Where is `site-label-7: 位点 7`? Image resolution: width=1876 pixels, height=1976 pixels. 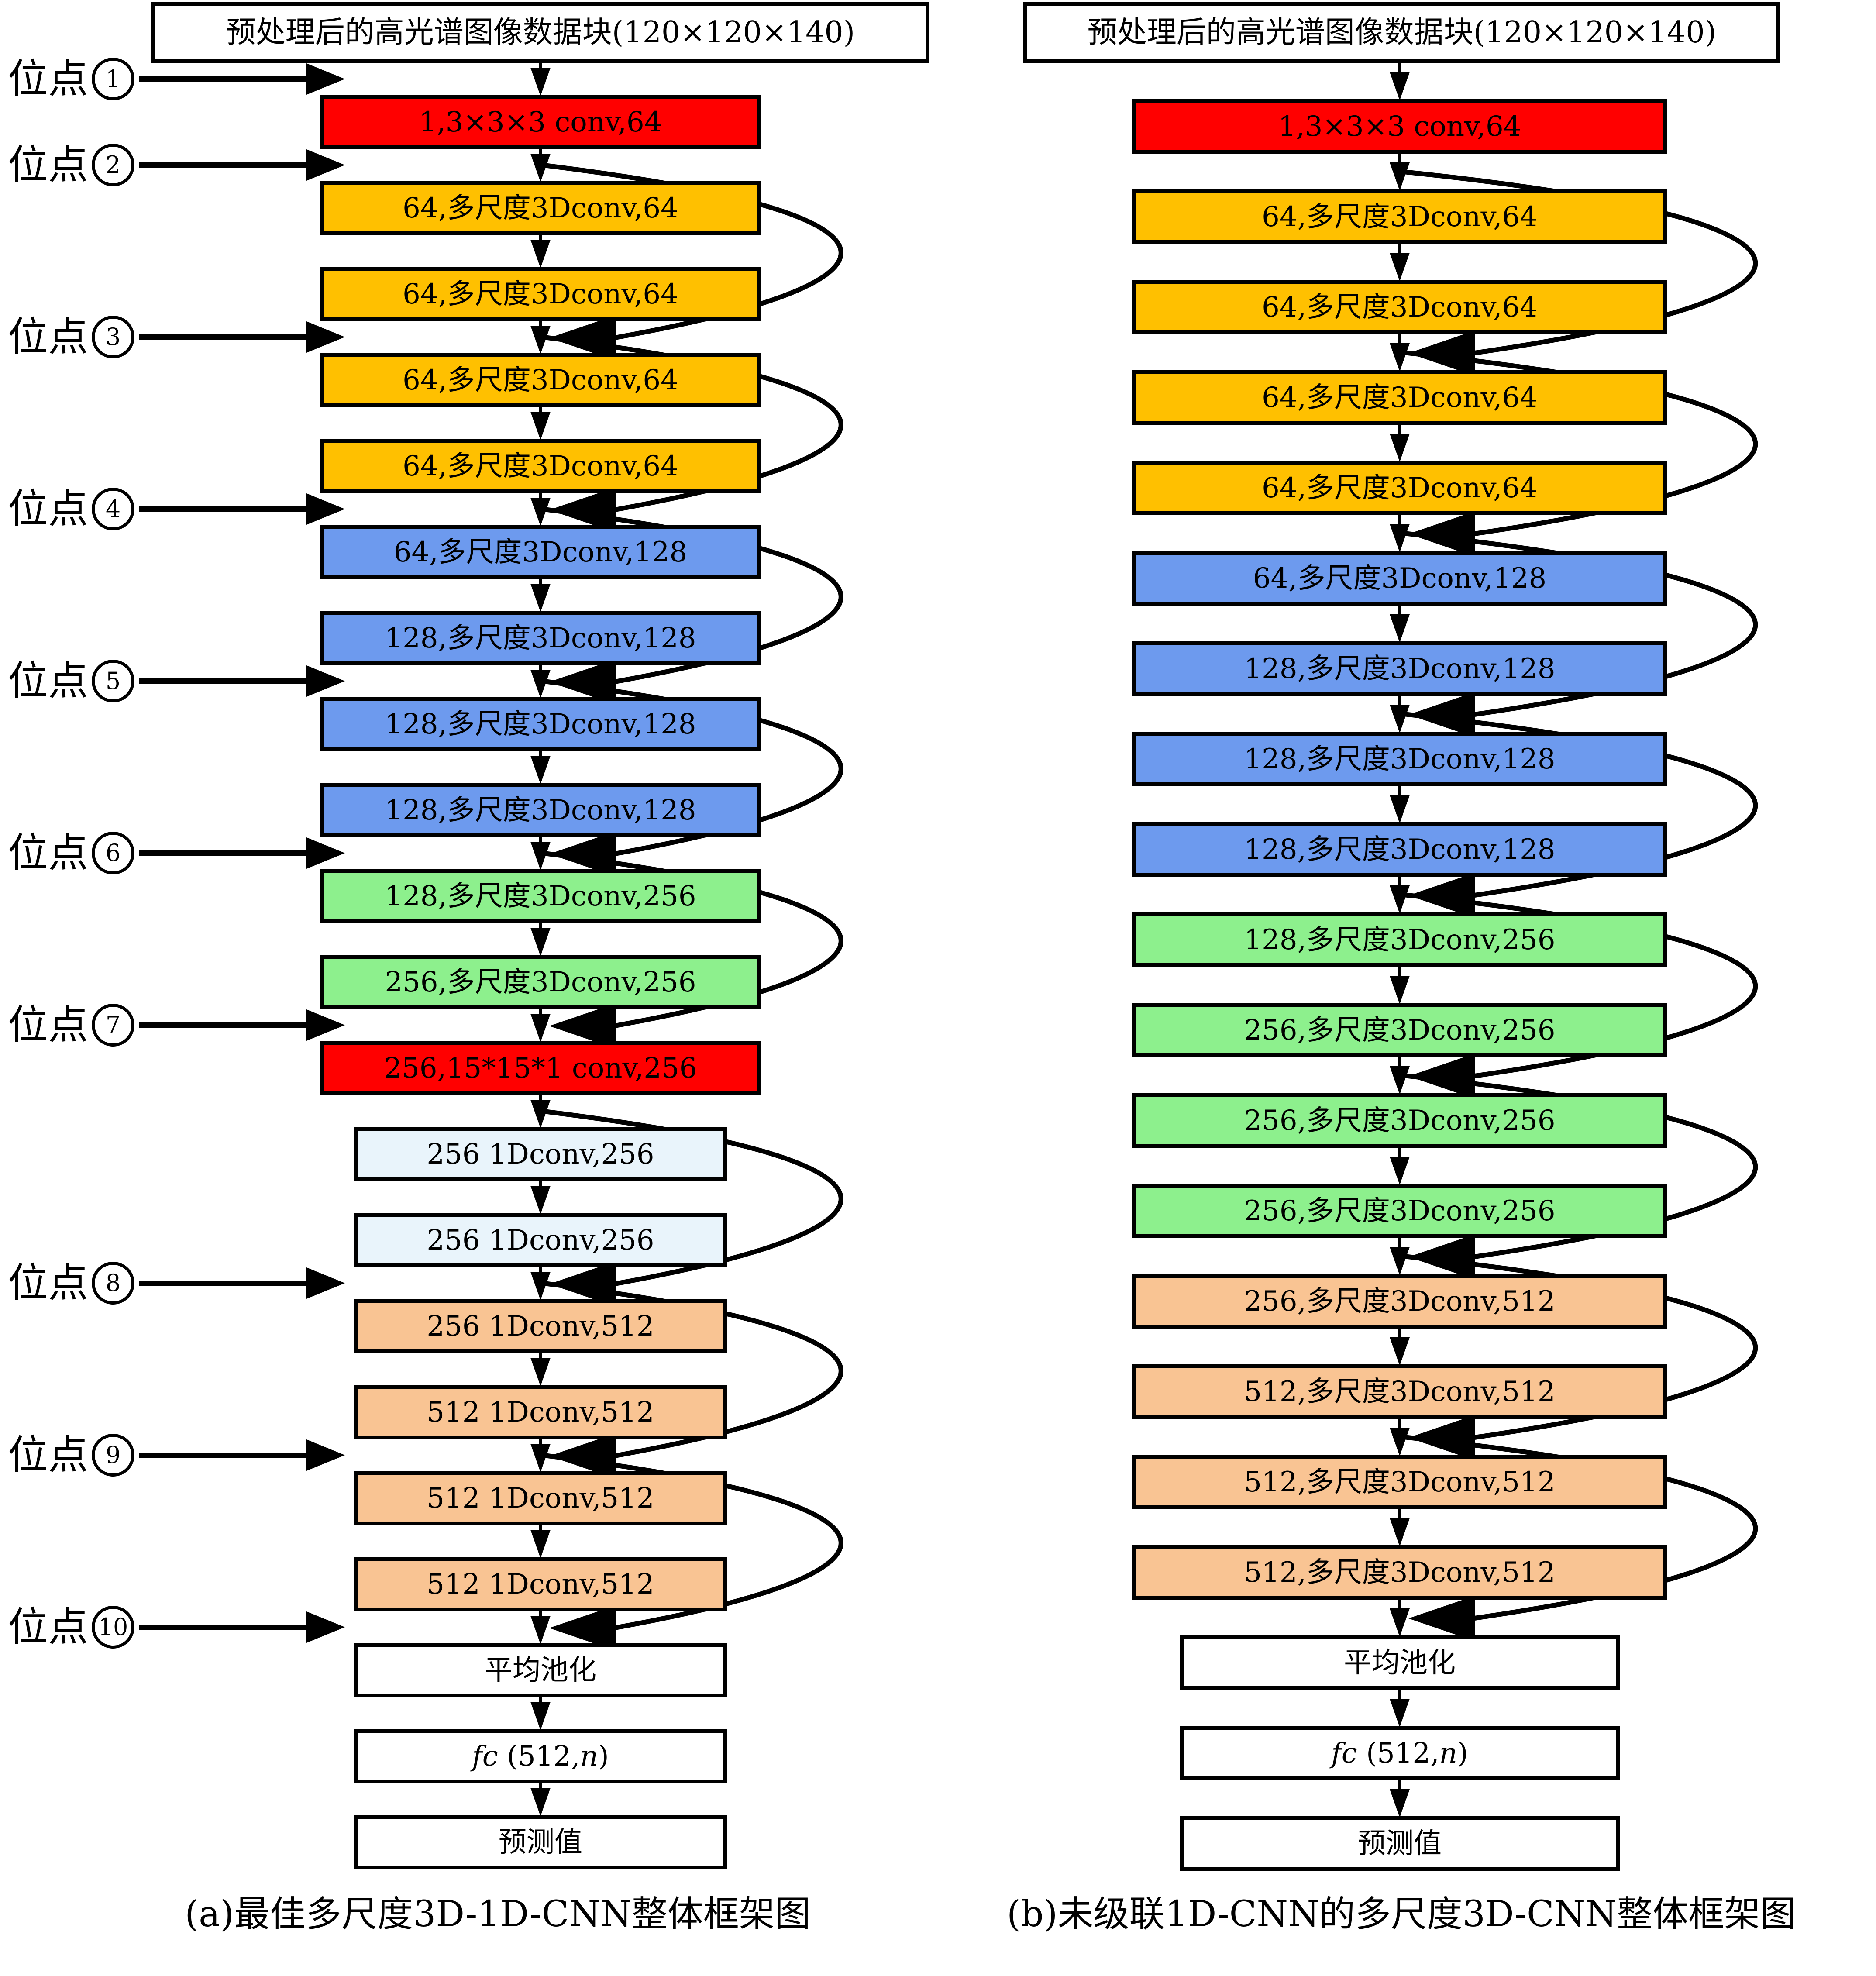
site-label-7: 位点 7 is located at coordinates (71, 1025).